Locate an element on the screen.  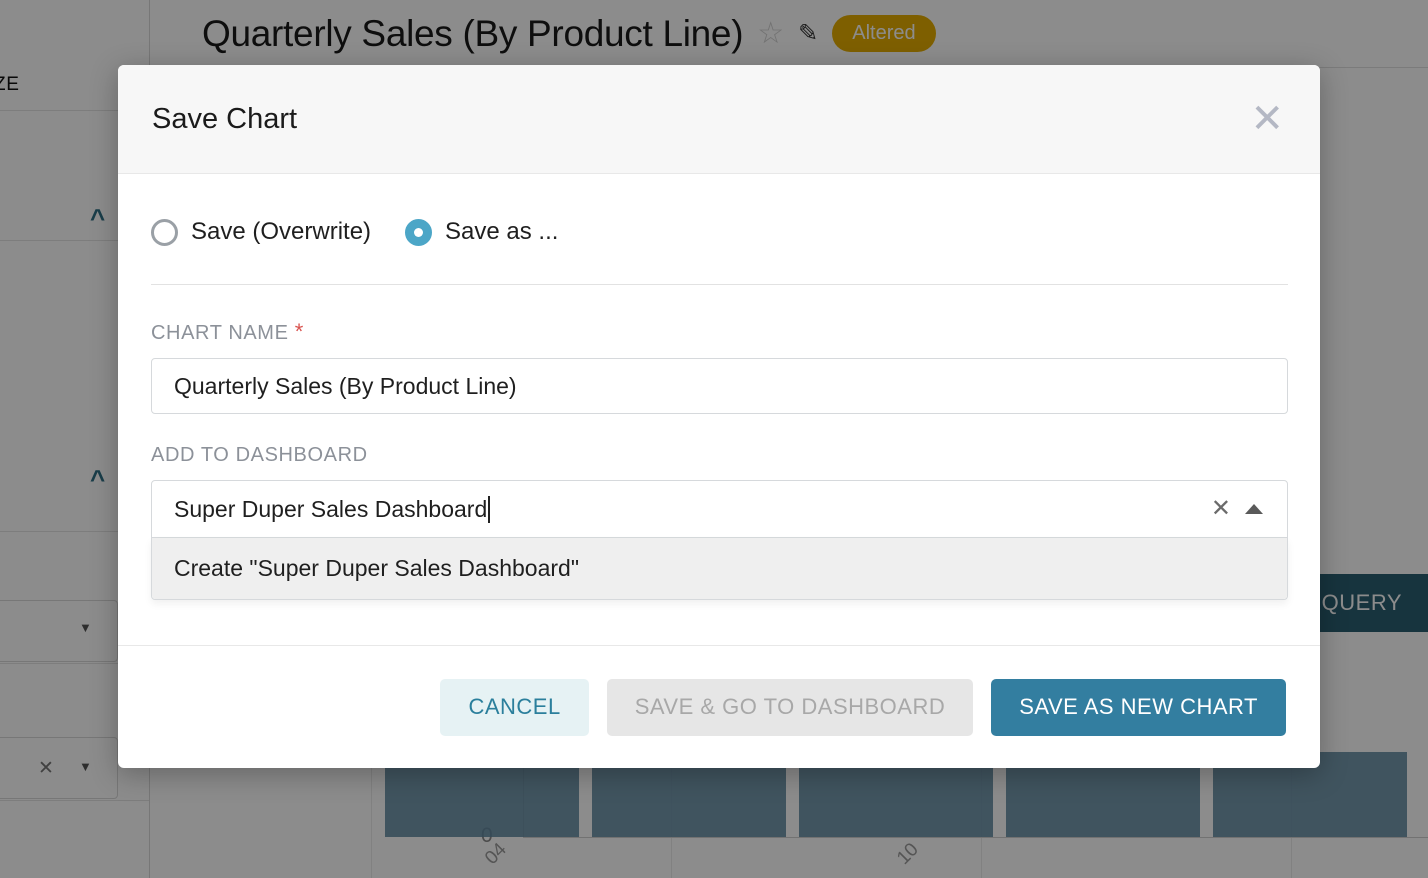
modal-title: Save Chart is located at coordinates (225, 118).